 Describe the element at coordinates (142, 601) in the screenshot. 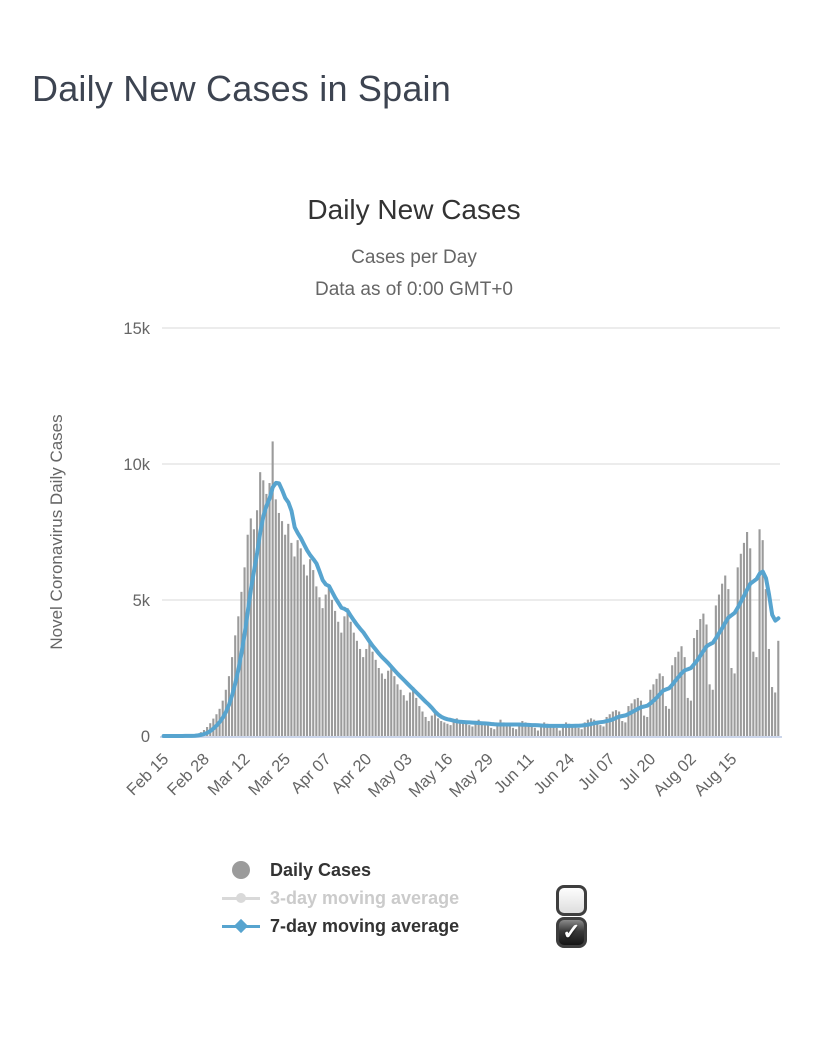

I see `svg-text: 5k` at that location.